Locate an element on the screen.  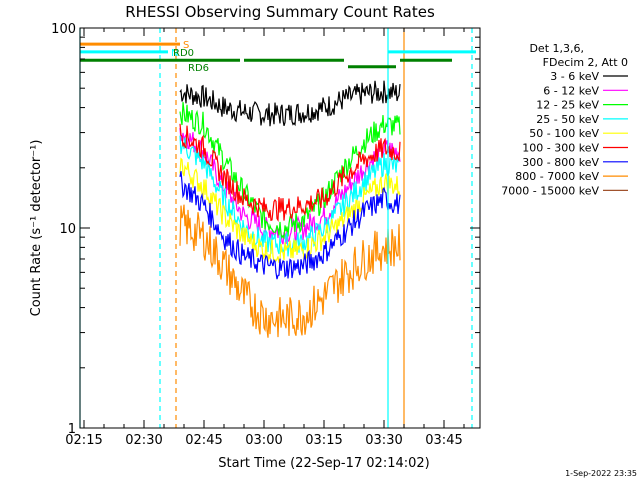
x-tick-label-4: 03:00 is located at coordinates (263, 440).